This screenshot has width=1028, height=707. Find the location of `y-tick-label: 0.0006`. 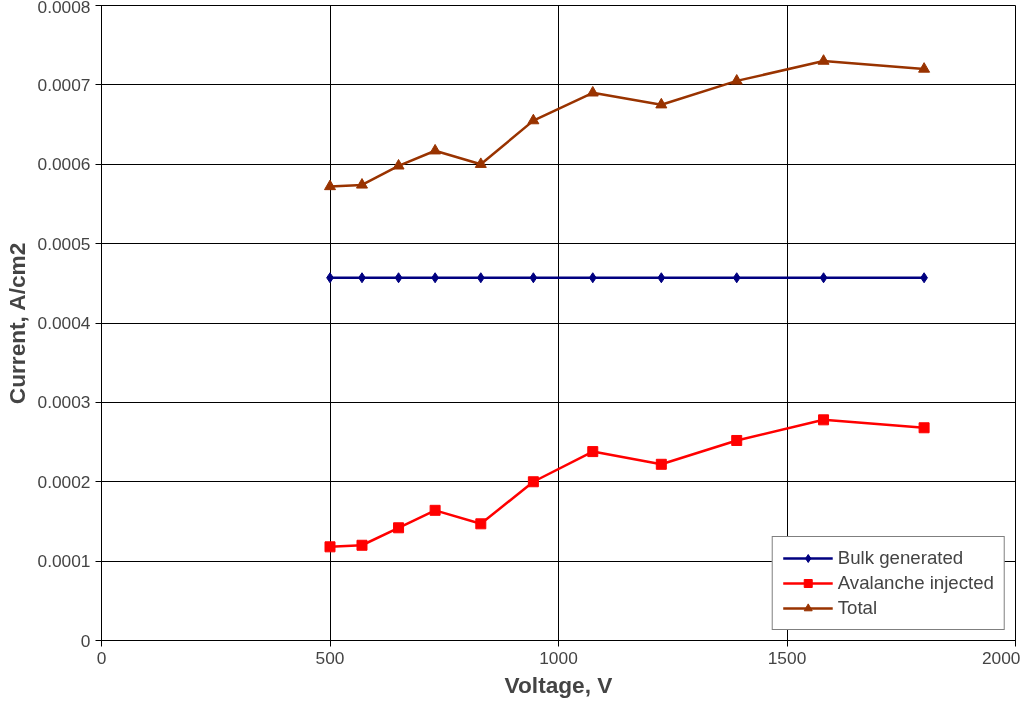

y-tick-label: 0.0006 is located at coordinates (64, 164).